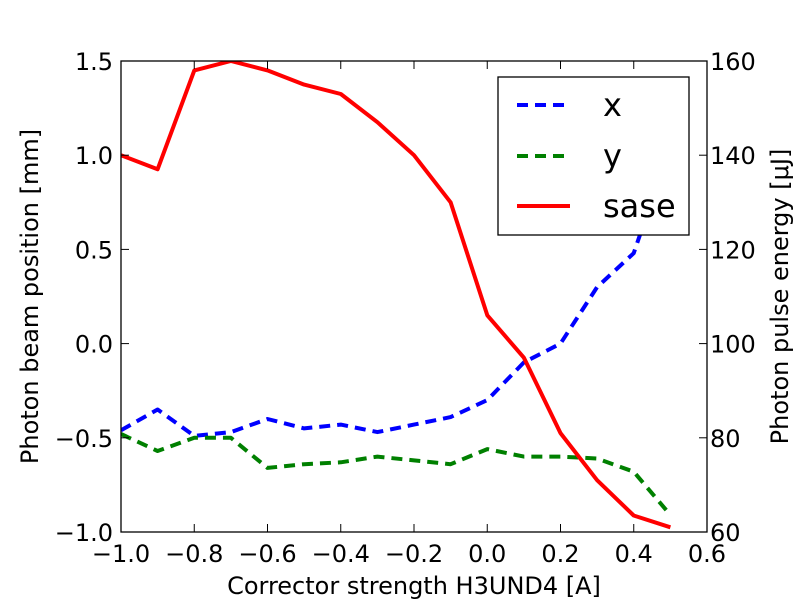  What do you see at coordinates (733, 345) in the screenshot?
I see `y-tick-label-right: 100` at bounding box center [733, 345].